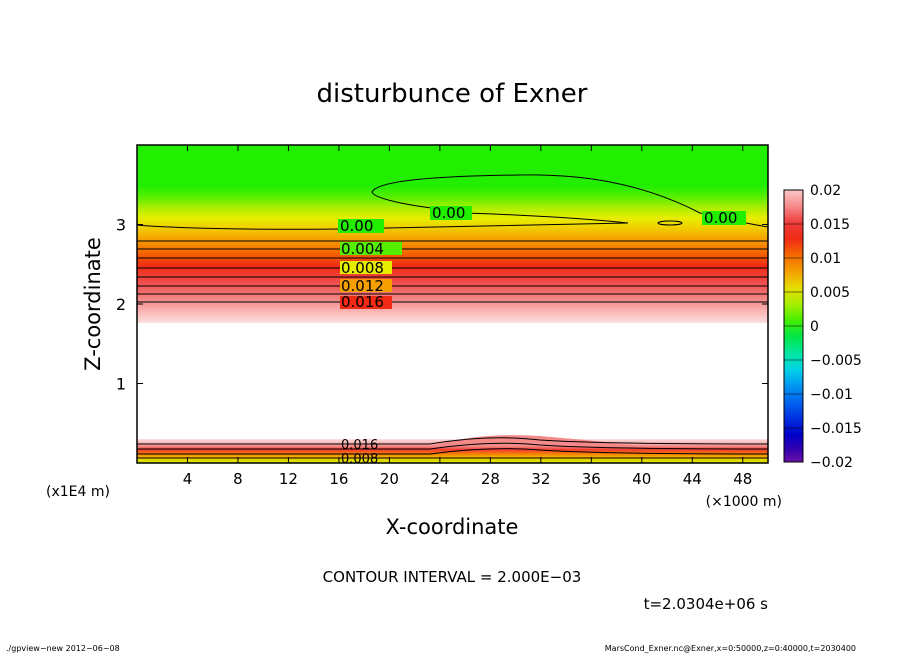 The image size is (904, 654). Describe the element at coordinates (831, 463) in the screenshot. I see `colorbar-tick-label: −0.02` at that location.